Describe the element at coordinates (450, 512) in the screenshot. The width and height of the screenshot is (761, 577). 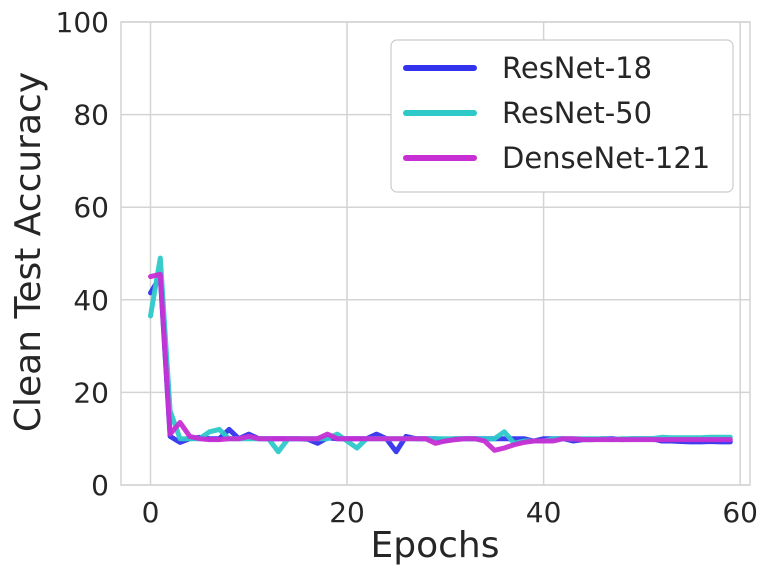
I see `x-tick-labels: 0 20 40 60` at that location.